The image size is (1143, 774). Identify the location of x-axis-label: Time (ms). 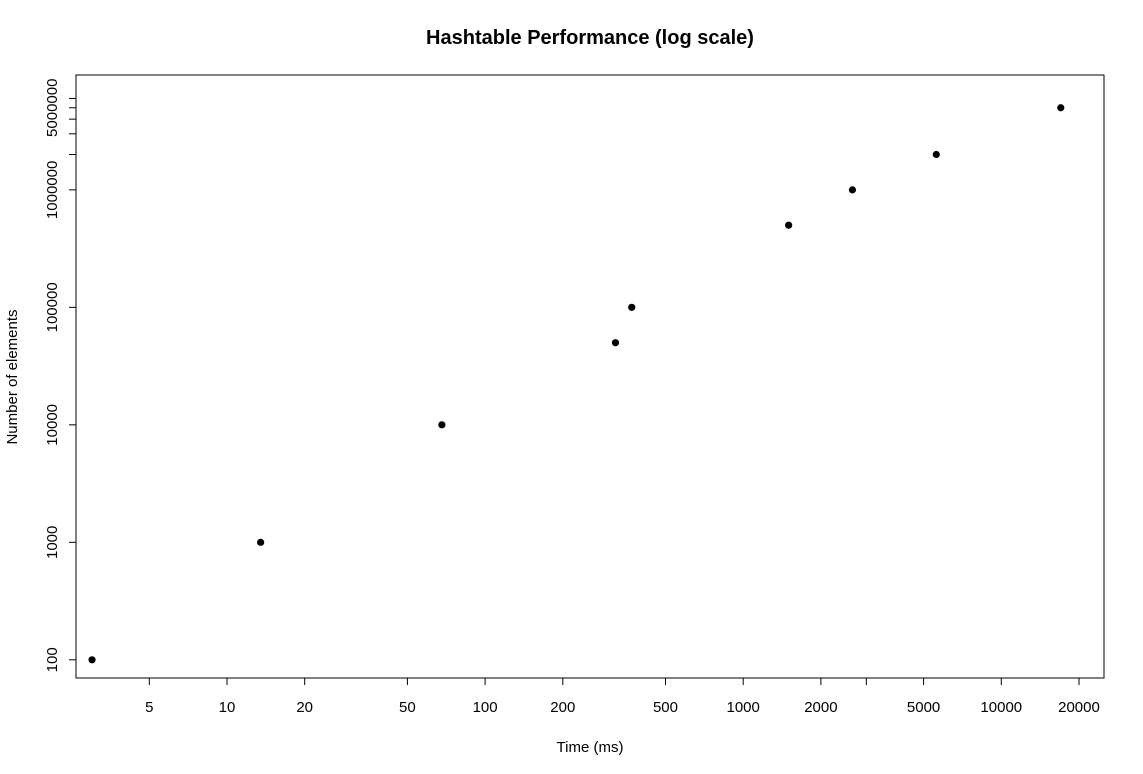
(590, 747).